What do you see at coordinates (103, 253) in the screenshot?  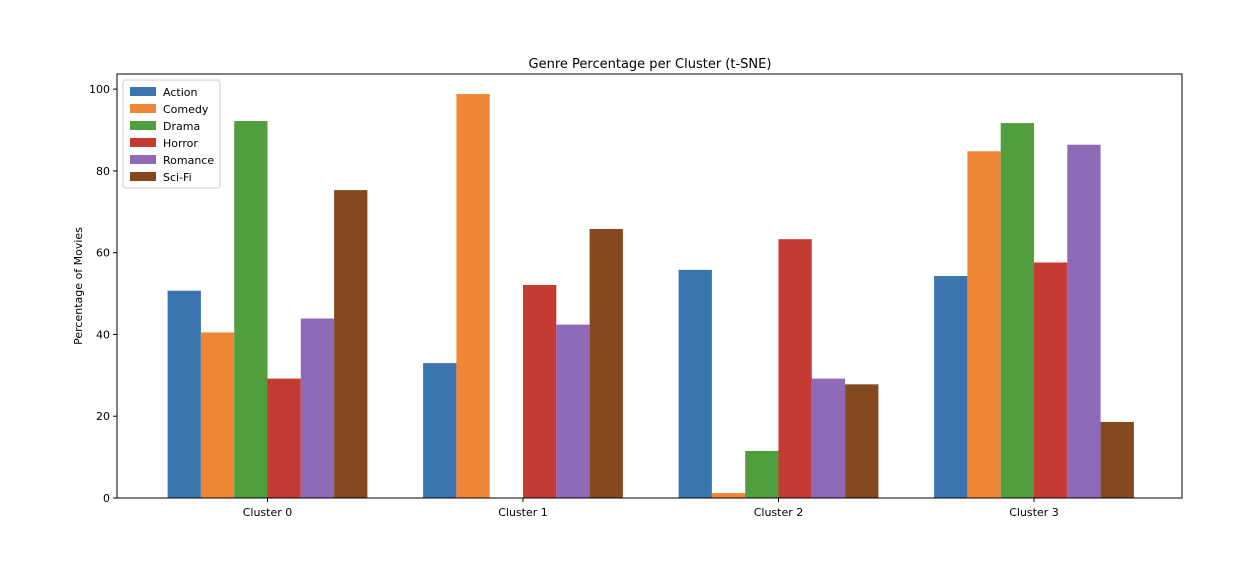 I see `y-tick-label: 60` at bounding box center [103, 253].